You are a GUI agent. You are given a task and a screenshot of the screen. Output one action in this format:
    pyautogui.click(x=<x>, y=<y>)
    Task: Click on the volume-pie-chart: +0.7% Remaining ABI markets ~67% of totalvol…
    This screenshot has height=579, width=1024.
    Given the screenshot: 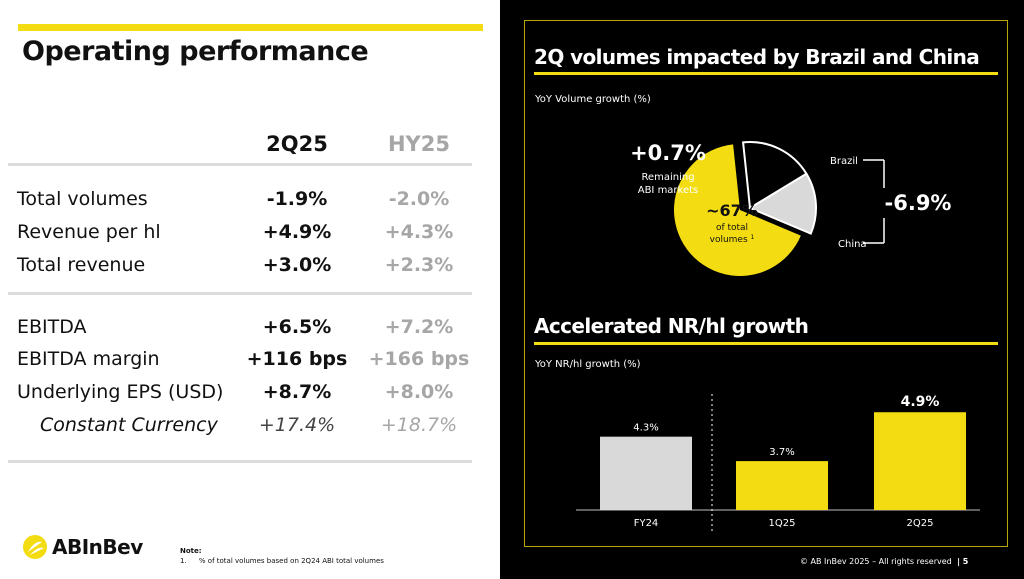 What is the action you would take?
    pyautogui.click(x=791, y=208)
    